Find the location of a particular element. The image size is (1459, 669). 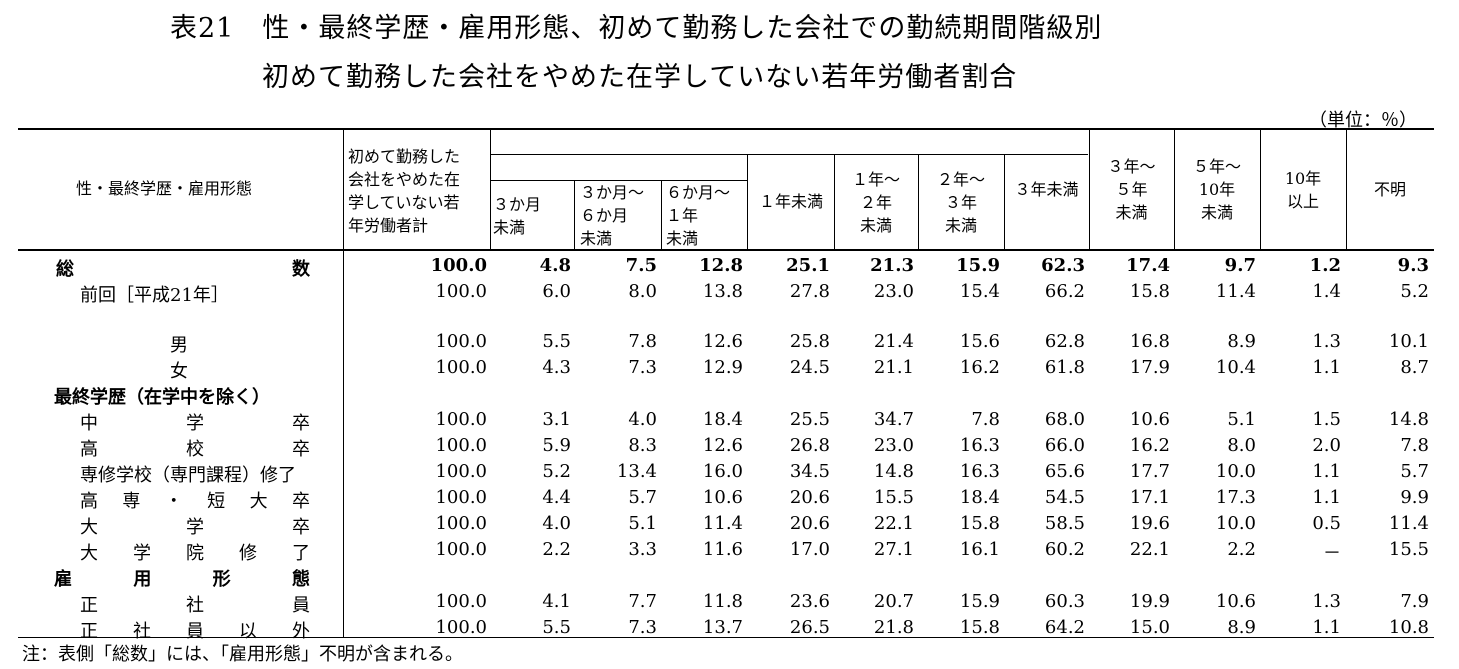

row-label: 雇用形態 is located at coordinates (182, 579).